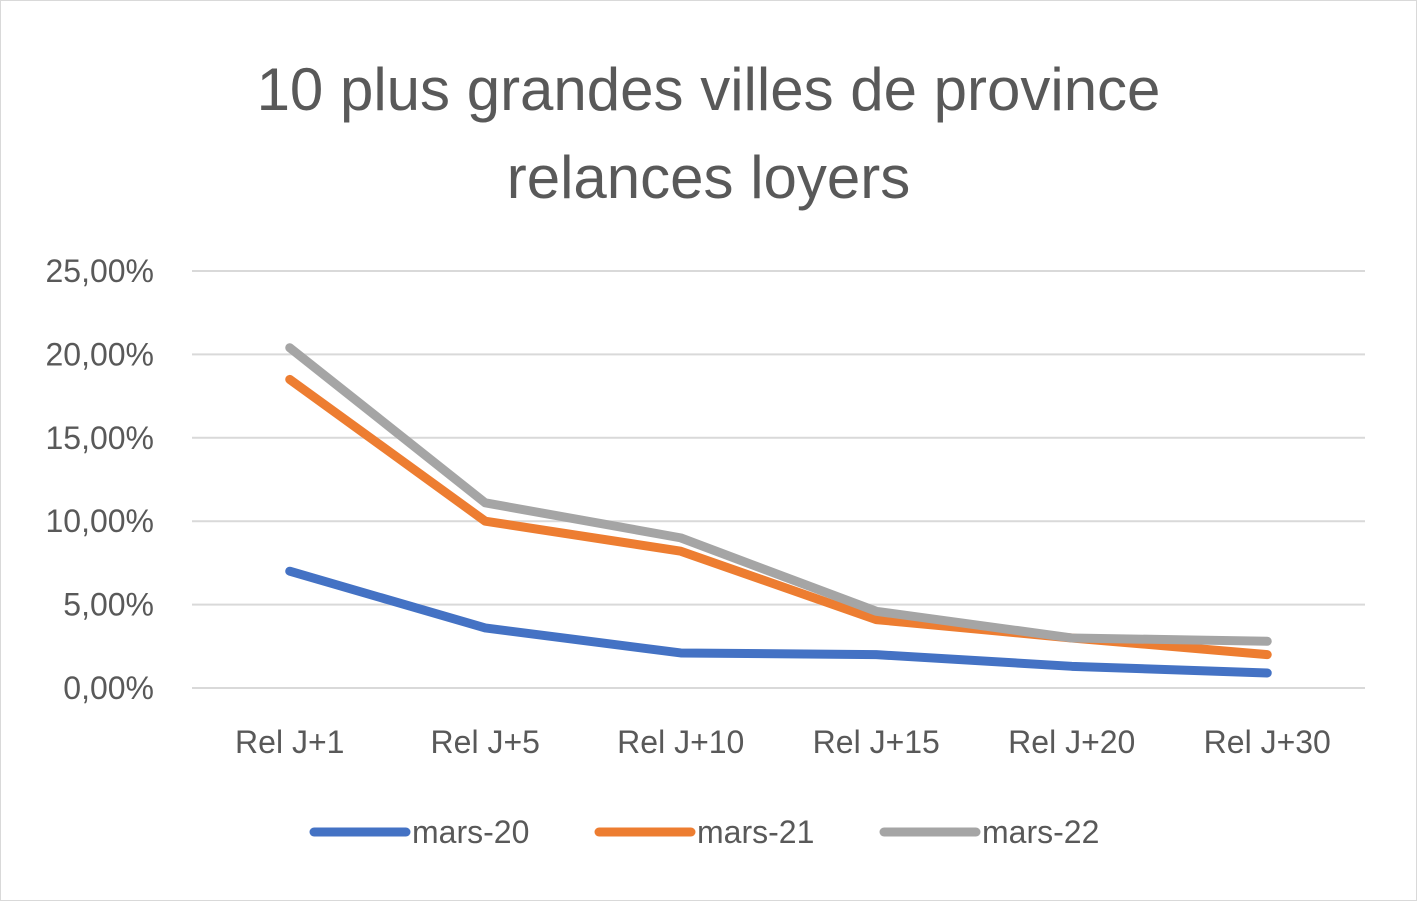 Image resolution: width=1417 pixels, height=901 pixels. I want to click on y-tick-label: 5,00%, so click(108, 605).